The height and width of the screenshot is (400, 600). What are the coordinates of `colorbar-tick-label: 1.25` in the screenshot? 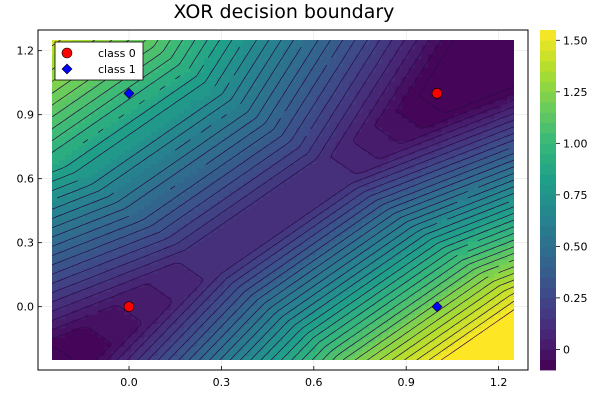 It's located at (575, 92).